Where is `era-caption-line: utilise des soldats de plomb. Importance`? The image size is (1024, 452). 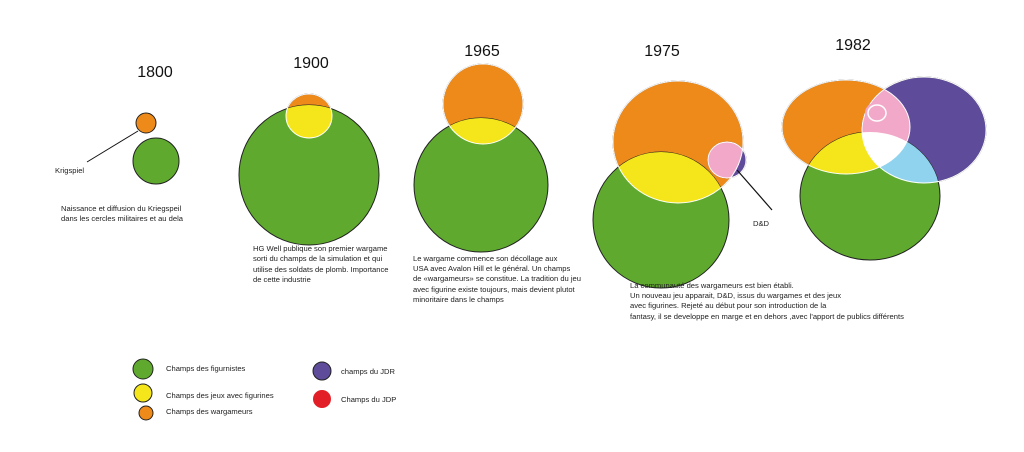 era-caption-line: utilise des soldats de plomb. Importance is located at coordinates (321, 269).